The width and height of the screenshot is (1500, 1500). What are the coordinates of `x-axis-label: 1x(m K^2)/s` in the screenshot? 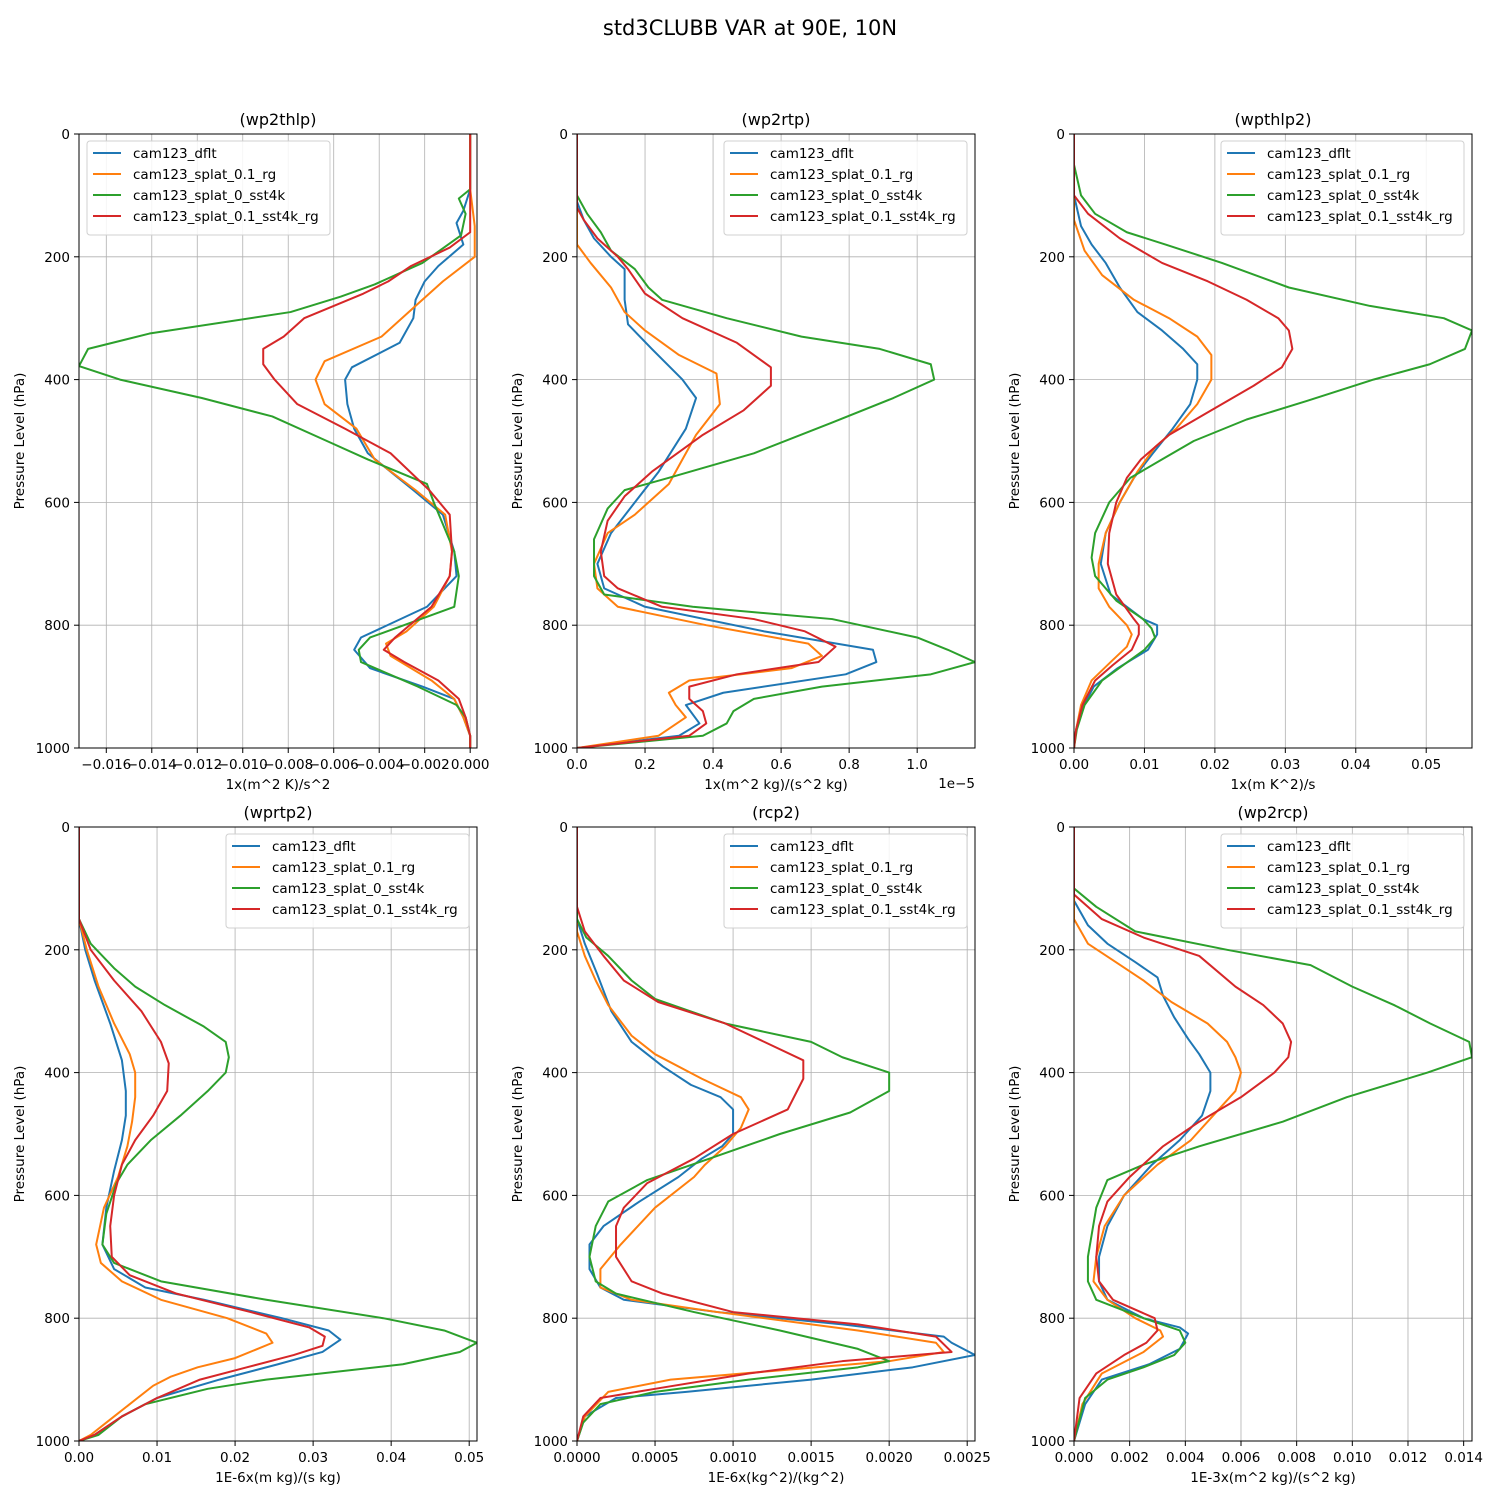 It's located at (1273, 785).